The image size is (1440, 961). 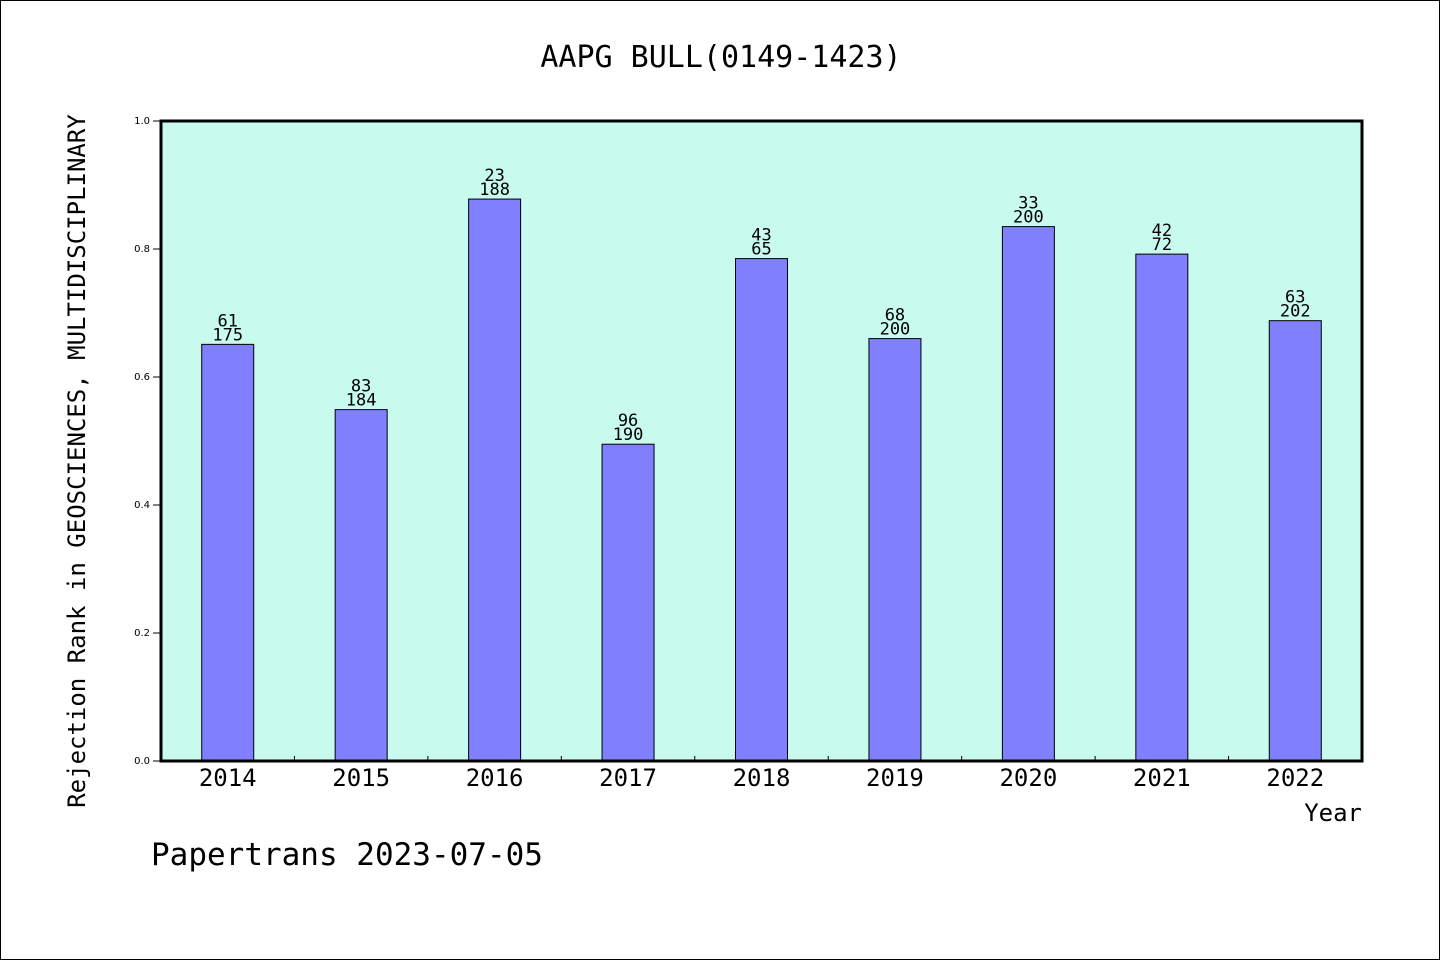 What do you see at coordinates (895, 316) in the screenshot?
I see `bar-rank-label-2019: 68` at bounding box center [895, 316].